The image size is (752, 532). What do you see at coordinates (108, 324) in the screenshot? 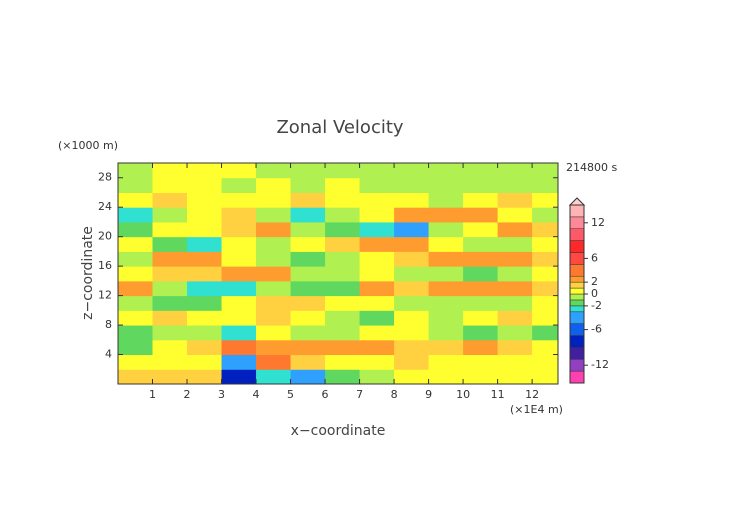
I see `y-tick-label: 8` at bounding box center [108, 324].